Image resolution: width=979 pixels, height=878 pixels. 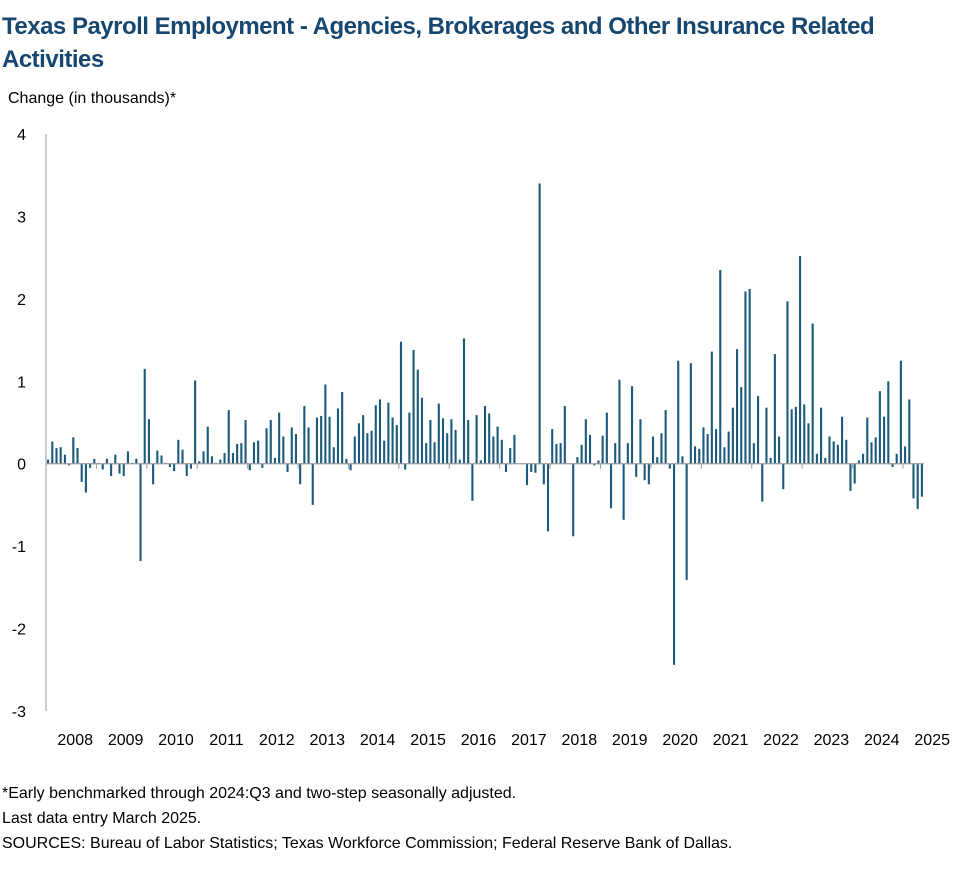 What do you see at coordinates (781, 740) in the screenshot?
I see `x-tick-label: 2022` at bounding box center [781, 740].